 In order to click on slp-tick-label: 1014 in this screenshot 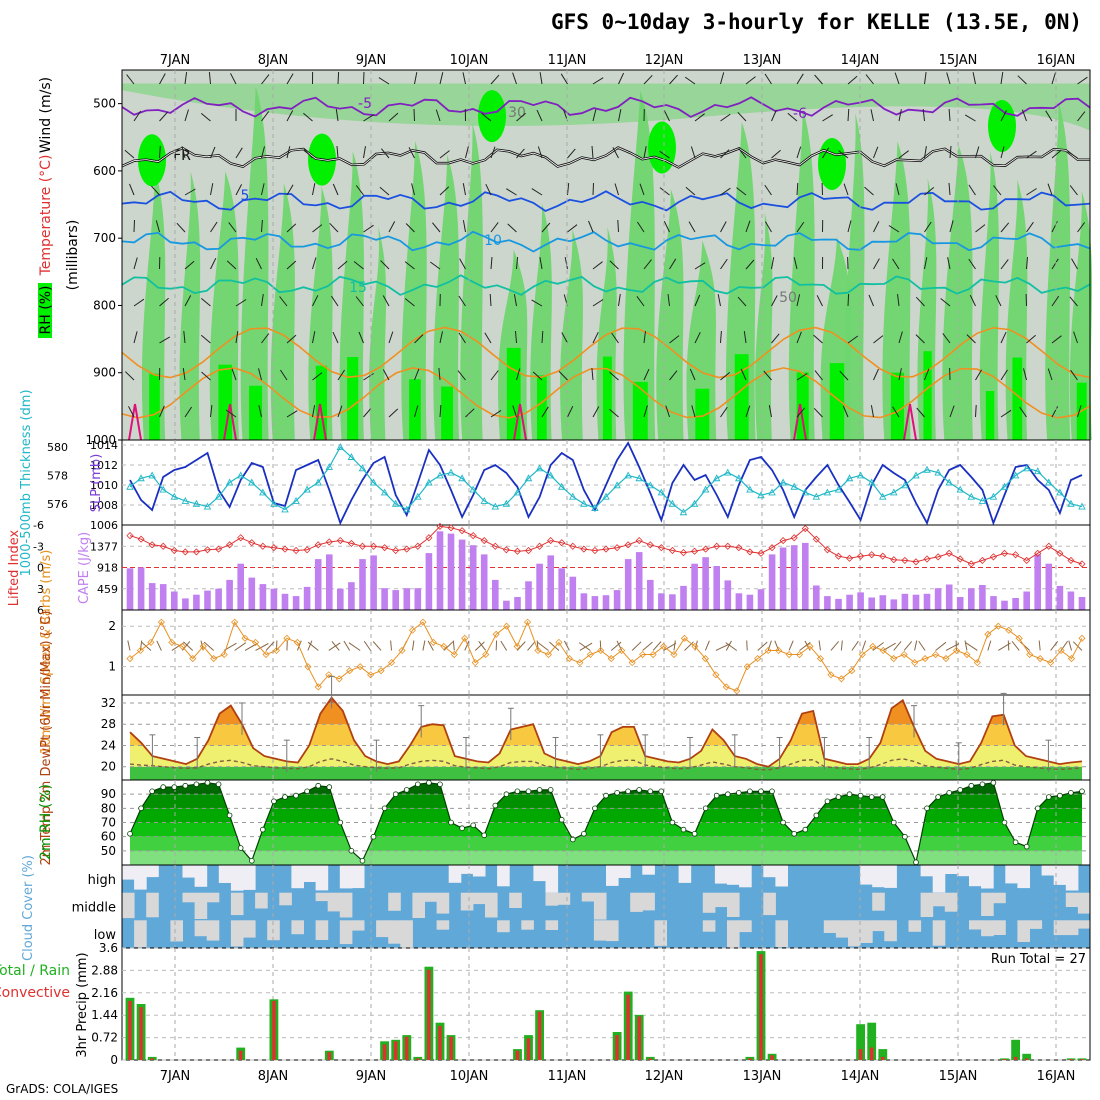, I will do `click(104, 445)`.